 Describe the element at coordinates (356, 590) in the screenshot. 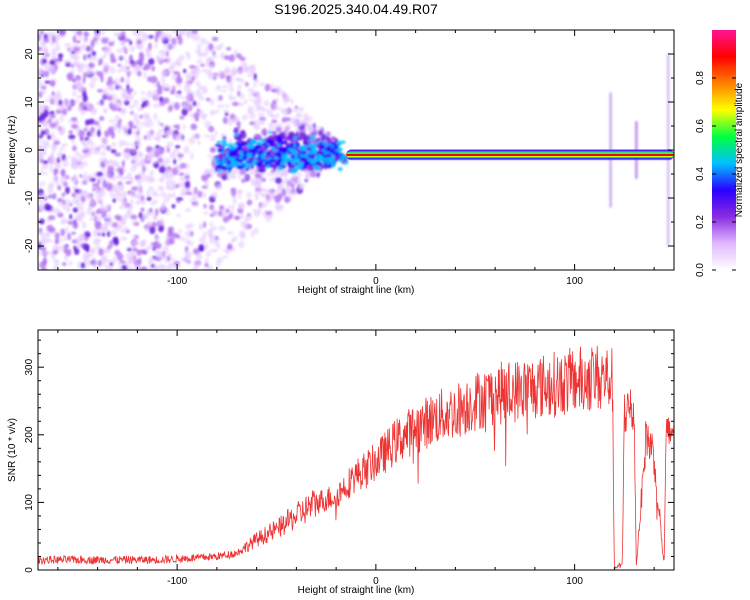

I see `snr-xlabel: Height of straight line (km)` at that location.